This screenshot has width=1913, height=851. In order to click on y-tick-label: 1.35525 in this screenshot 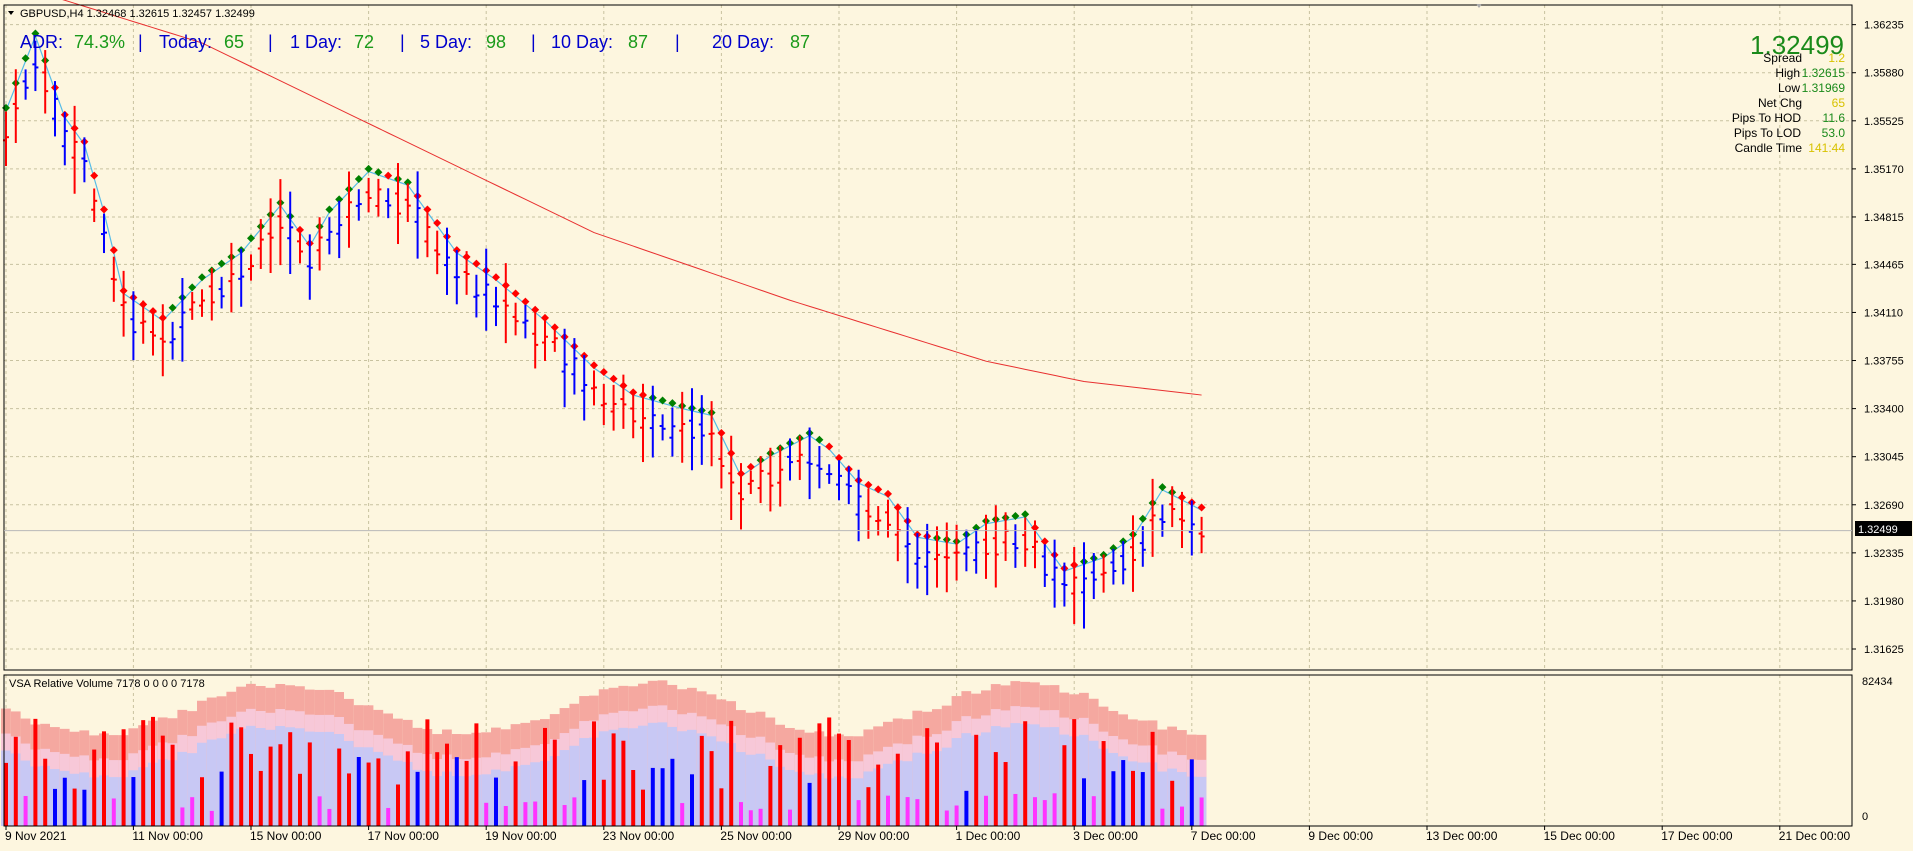, I will do `click(1884, 122)`.